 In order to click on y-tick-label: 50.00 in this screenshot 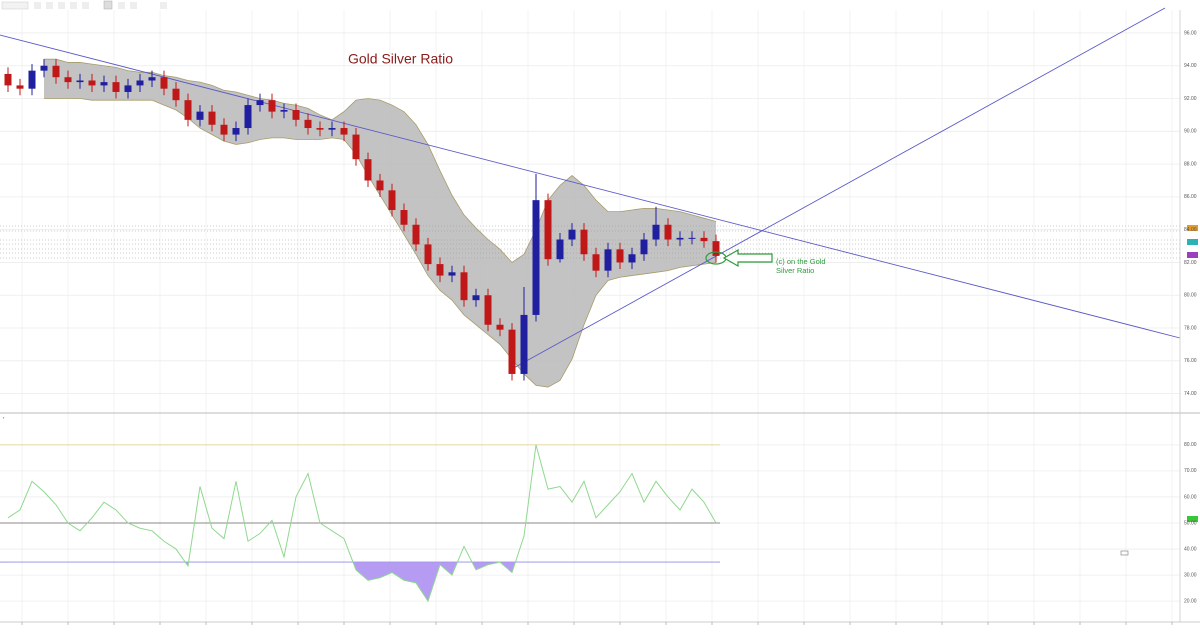, I will do `click(1190, 523)`.